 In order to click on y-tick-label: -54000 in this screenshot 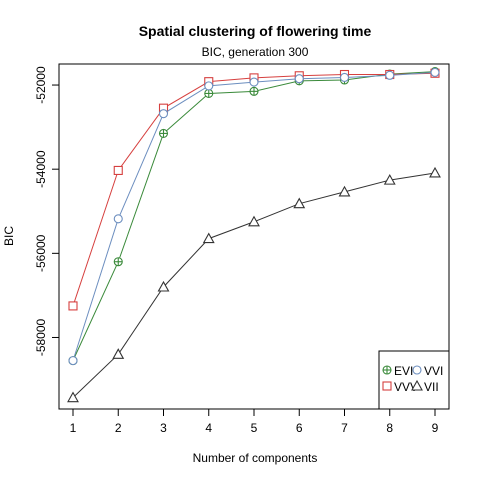, I will do `click(41, 169)`.